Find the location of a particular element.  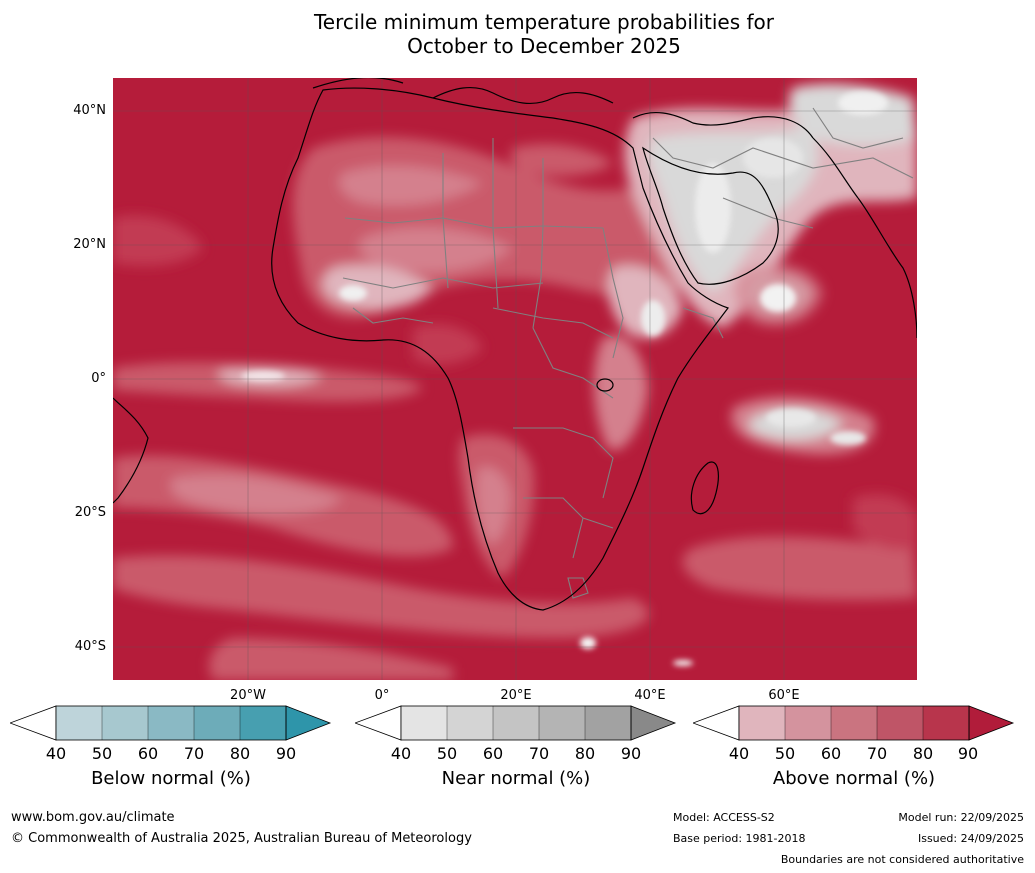

legend-below-normal is located at coordinates (171, 723).